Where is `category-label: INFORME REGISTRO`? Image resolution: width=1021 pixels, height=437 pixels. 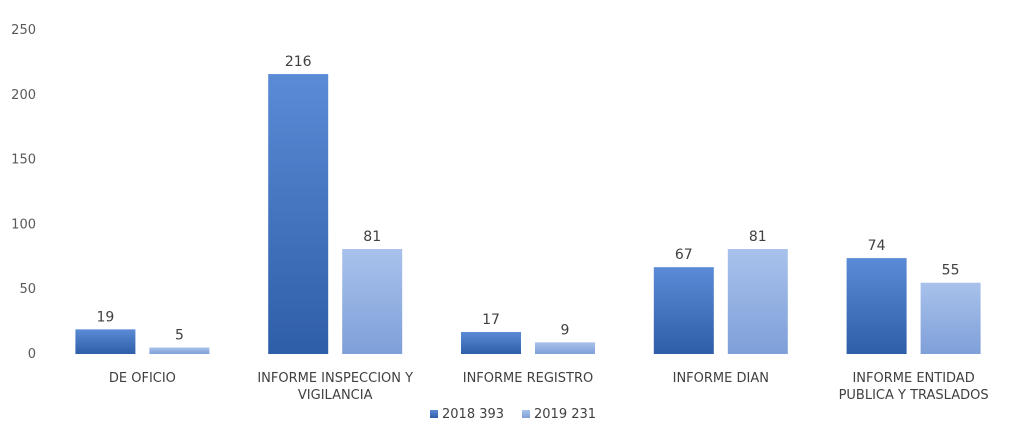 category-label: INFORME REGISTRO is located at coordinates (528, 378).